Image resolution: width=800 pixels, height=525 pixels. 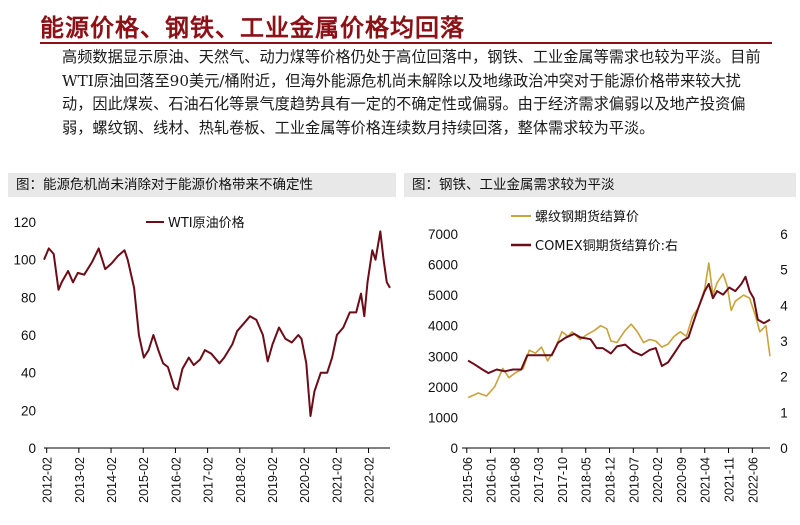 What do you see at coordinates (784, 305) in the screenshot?
I see `right-right-y-tick-label: 4` at bounding box center [784, 305].